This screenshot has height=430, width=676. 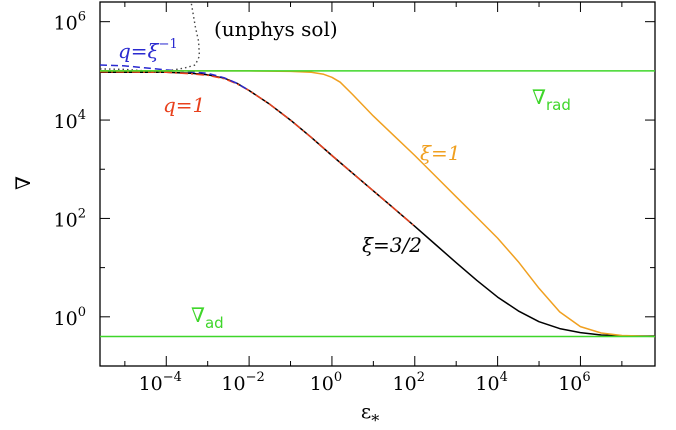 I want to click on x-tick-label: 10⁶, so click(x=574, y=382).